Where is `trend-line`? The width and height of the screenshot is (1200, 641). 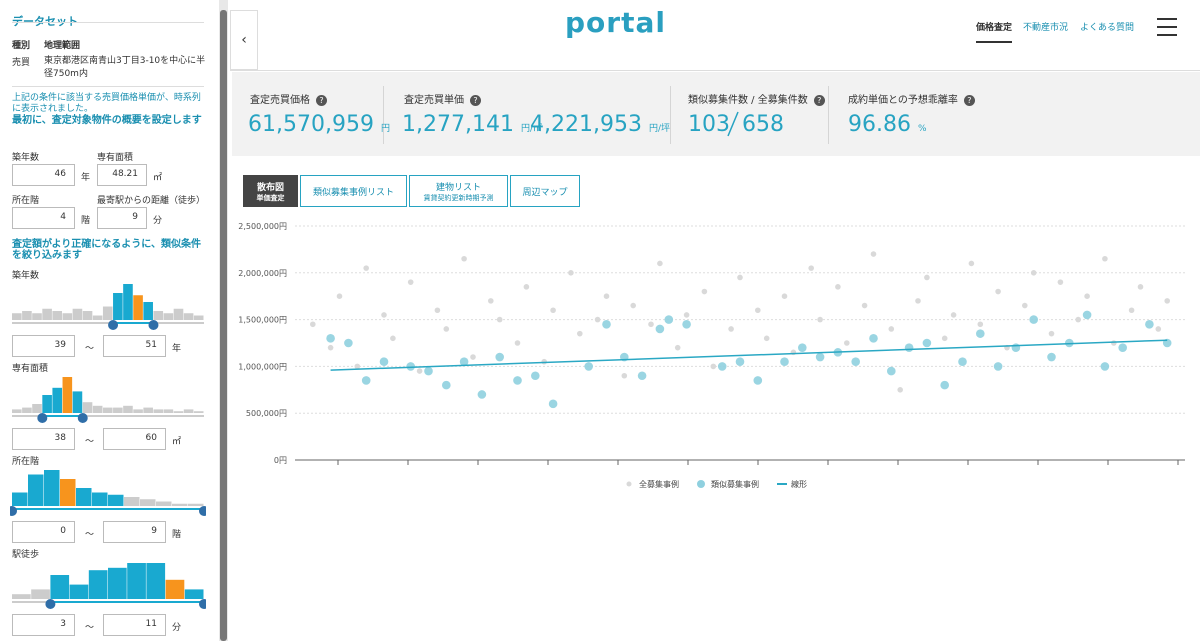
trend-line is located at coordinates (749, 355).